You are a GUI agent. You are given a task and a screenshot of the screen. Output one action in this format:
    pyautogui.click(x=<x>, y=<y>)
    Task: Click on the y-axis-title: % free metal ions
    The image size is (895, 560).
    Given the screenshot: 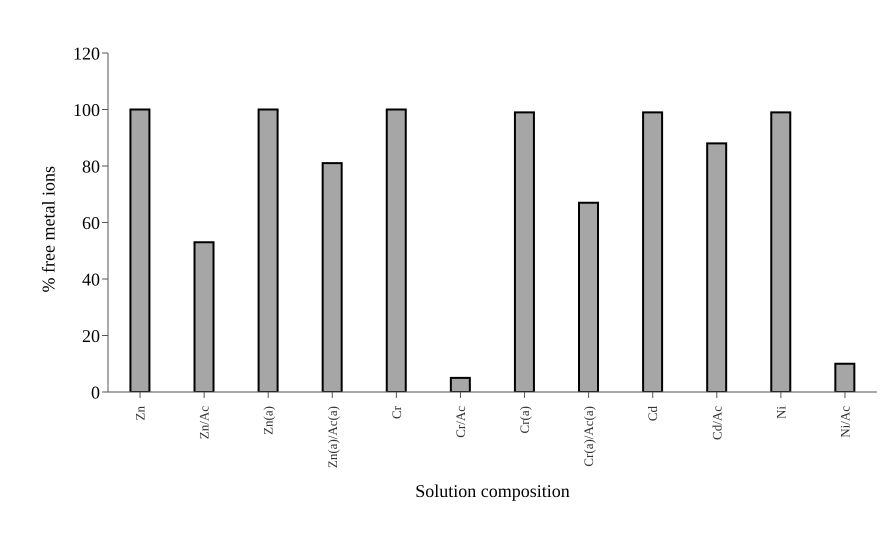 What is the action you would take?
    pyautogui.click(x=48, y=229)
    